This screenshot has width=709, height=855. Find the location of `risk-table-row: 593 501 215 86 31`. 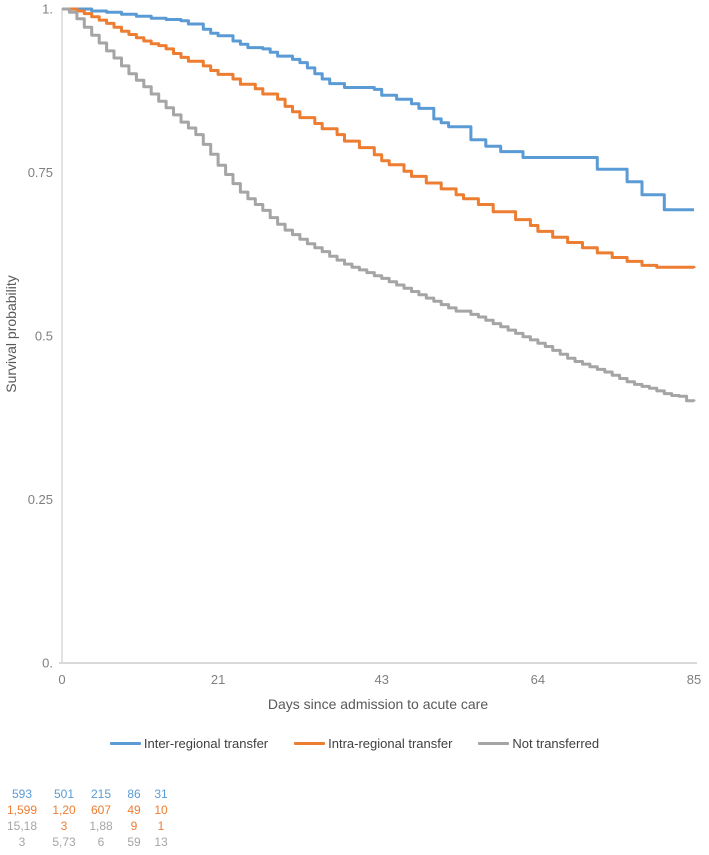

risk-table-row: 593 501 215 86 31 is located at coordinates (86, 794).